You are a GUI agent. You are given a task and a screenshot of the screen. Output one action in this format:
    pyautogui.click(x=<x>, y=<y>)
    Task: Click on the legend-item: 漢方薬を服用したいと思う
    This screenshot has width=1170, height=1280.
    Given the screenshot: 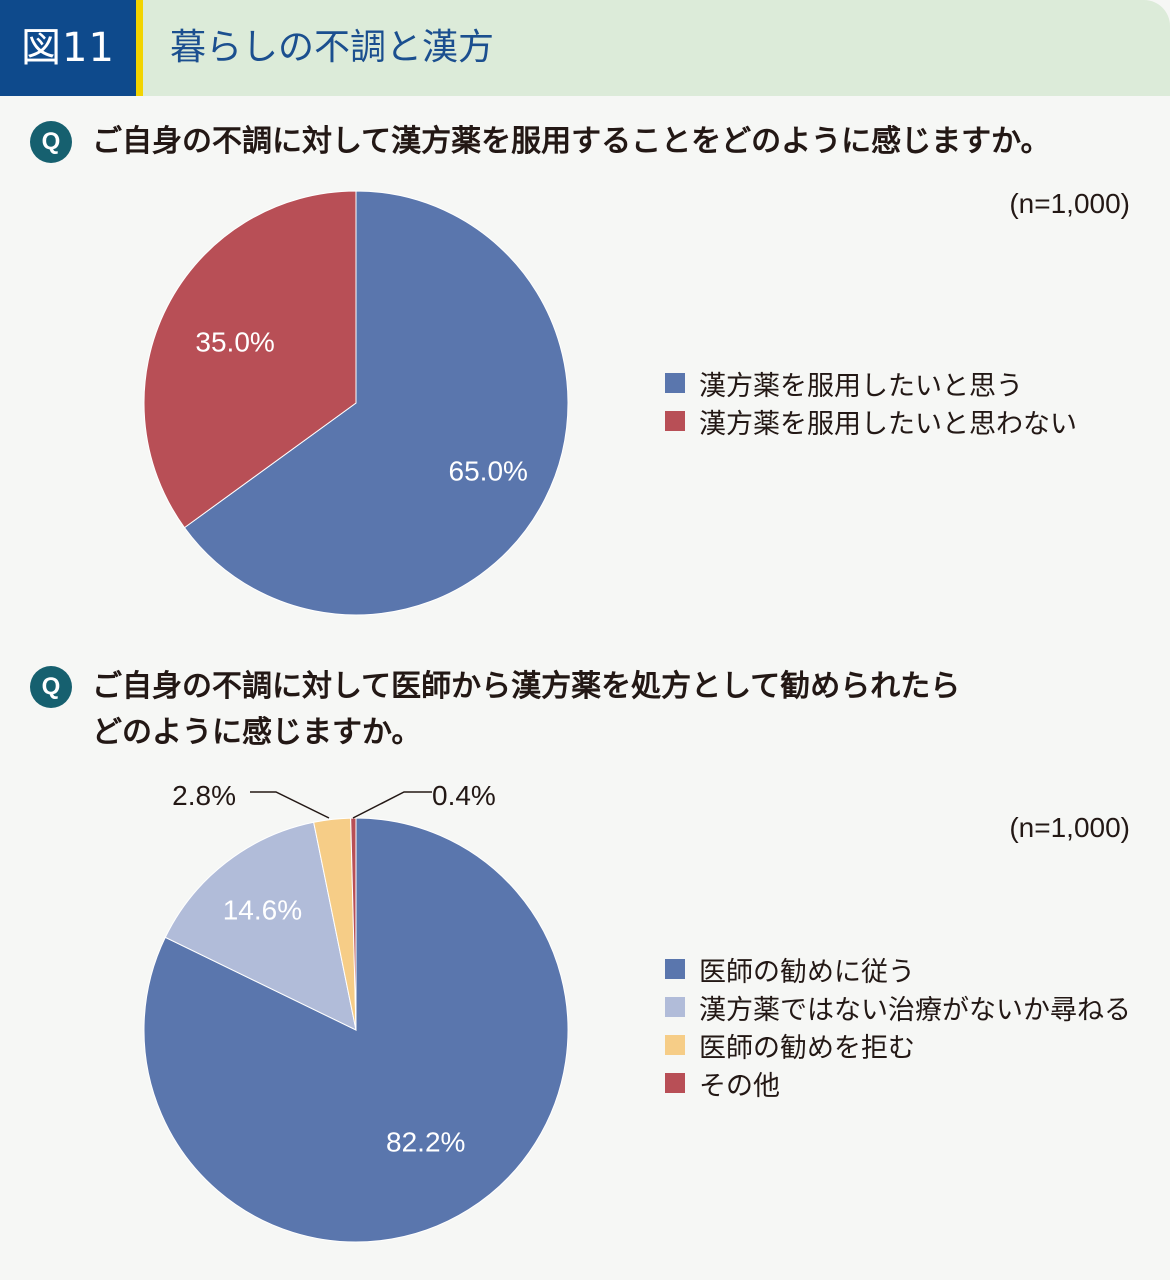 What is the action you would take?
    pyautogui.click(x=871, y=383)
    